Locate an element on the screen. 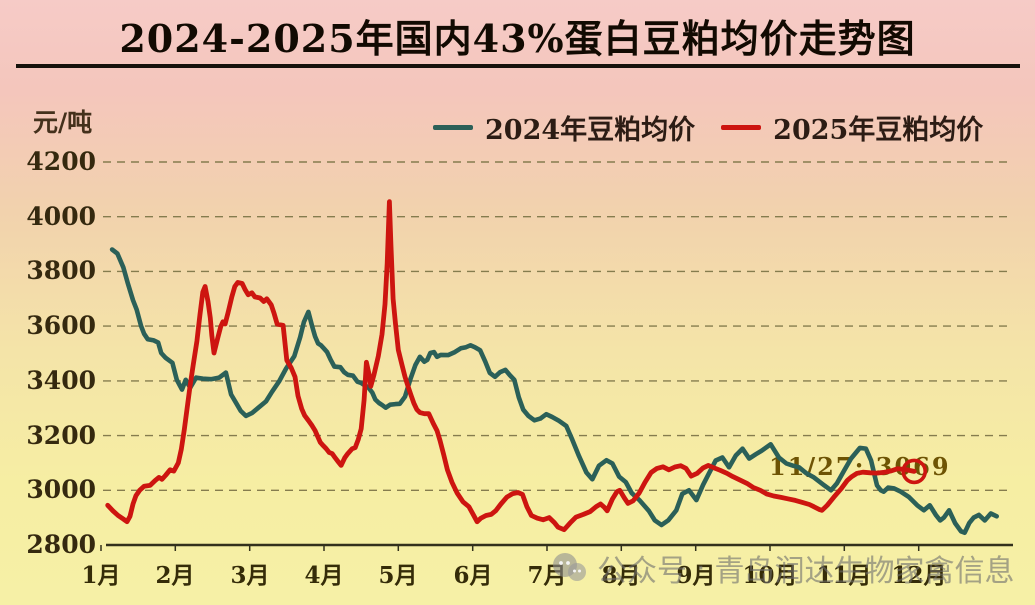 The image size is (1035, 605). legend-swatch-2024 is located at coordinates (453, 127).